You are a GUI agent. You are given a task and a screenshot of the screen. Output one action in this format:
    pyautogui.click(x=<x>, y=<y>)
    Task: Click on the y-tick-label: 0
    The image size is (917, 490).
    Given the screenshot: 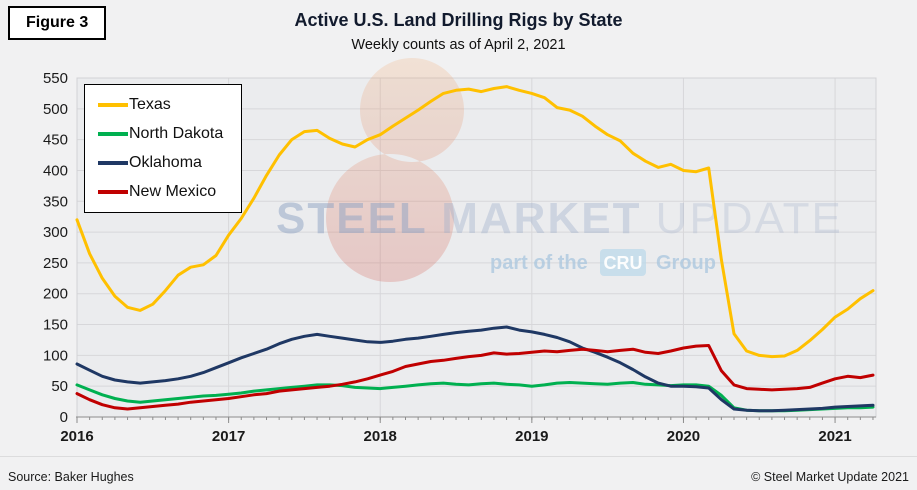 What is the action you would take?
    pyautogui.click(x=64, y=417)
    